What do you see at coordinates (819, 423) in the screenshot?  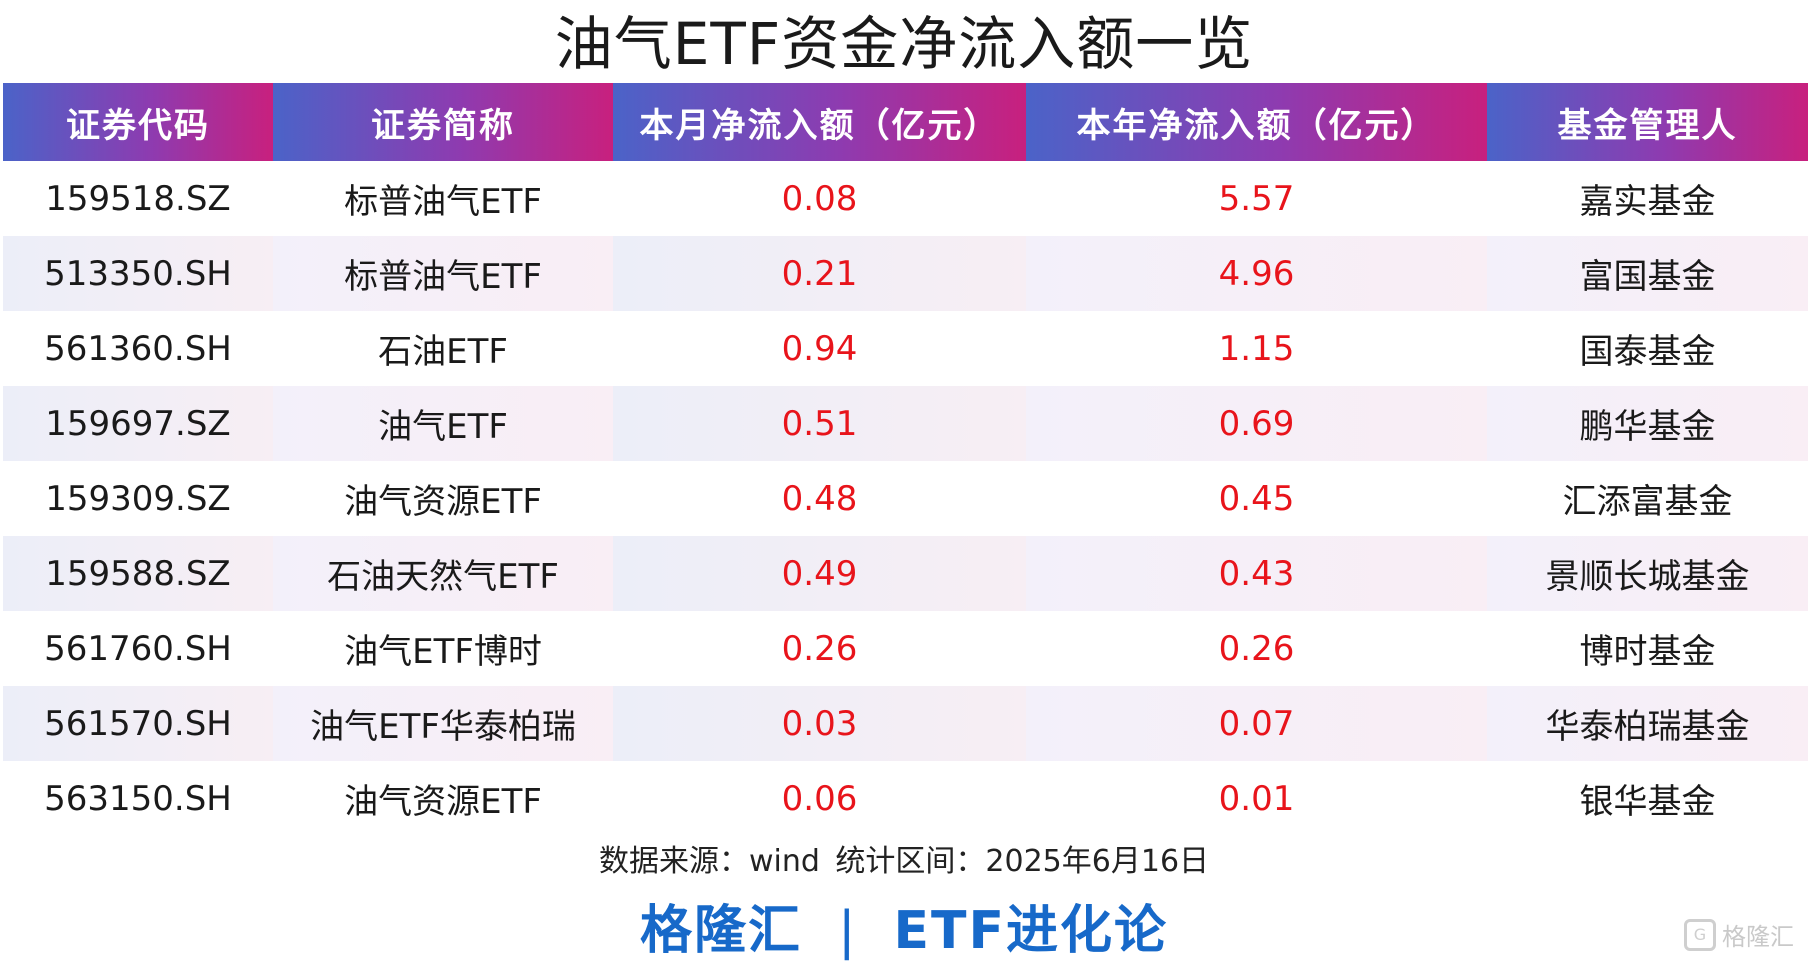 I see `cell-month-inflow: 0.51` at bounding box center [819, 423].